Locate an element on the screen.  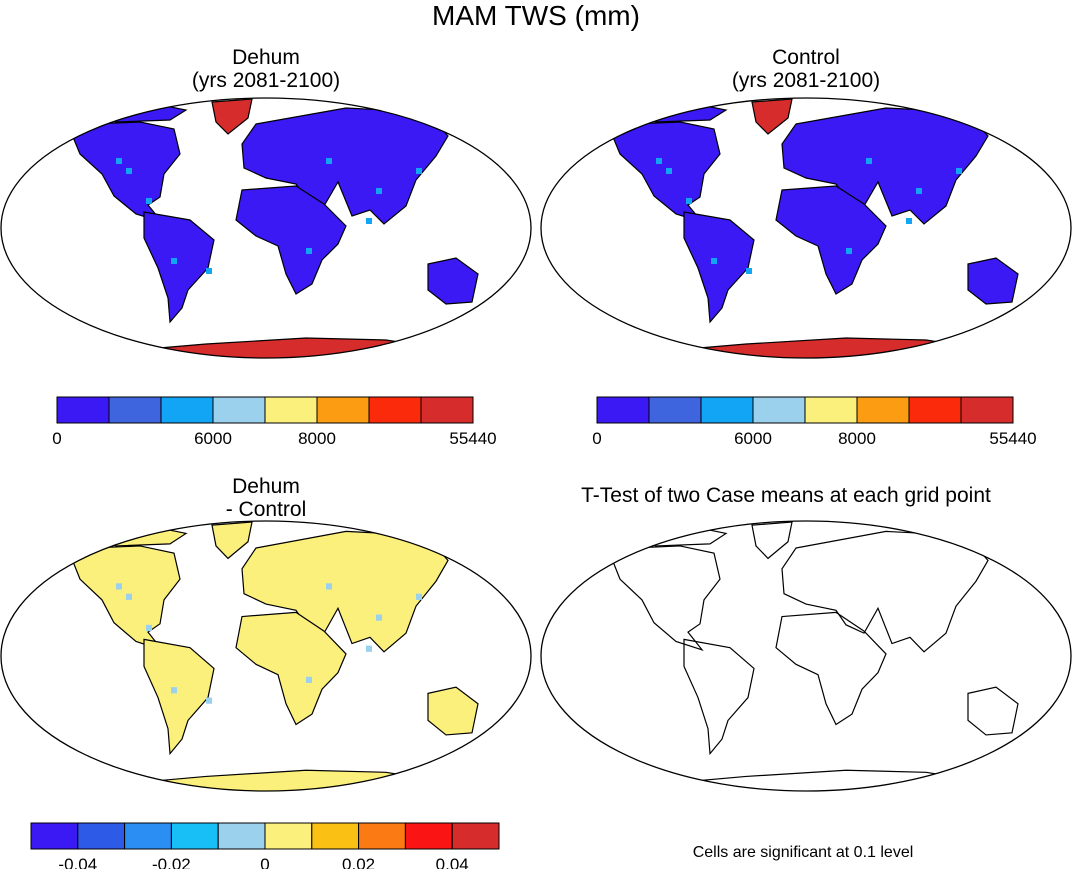
colorbar-tr: 0 6000 8000 55440 is located at coordinates (814, 422).